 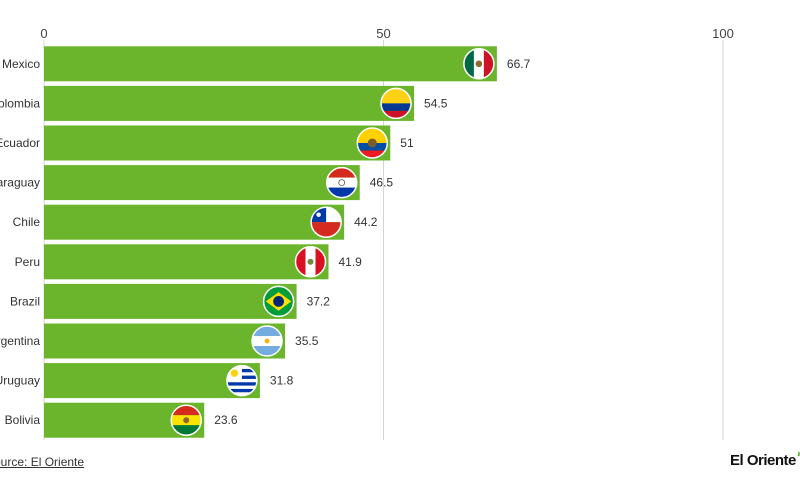 What do you see at coordinates (43, 33) in the screenshot?
I see `x-tick-label: 0` at bounding box center [43, 33].